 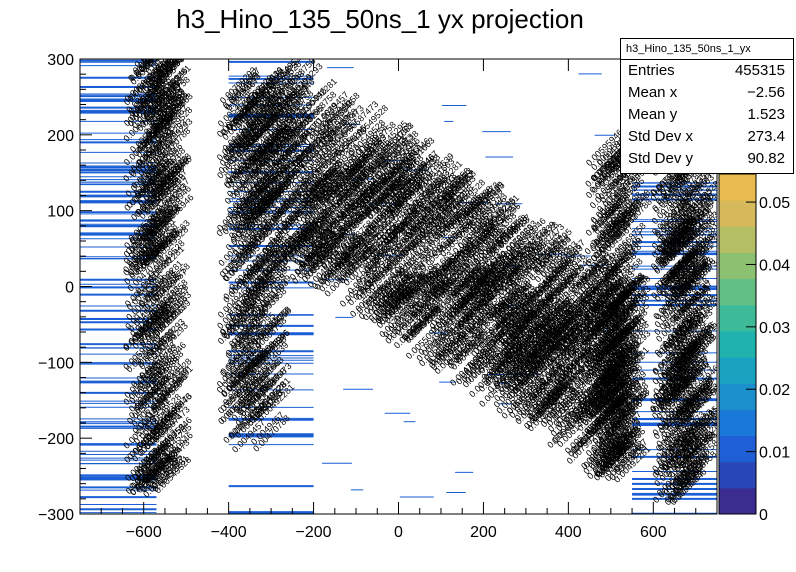 I want to click on stats-value: 455315, so click(x=759, y=70).